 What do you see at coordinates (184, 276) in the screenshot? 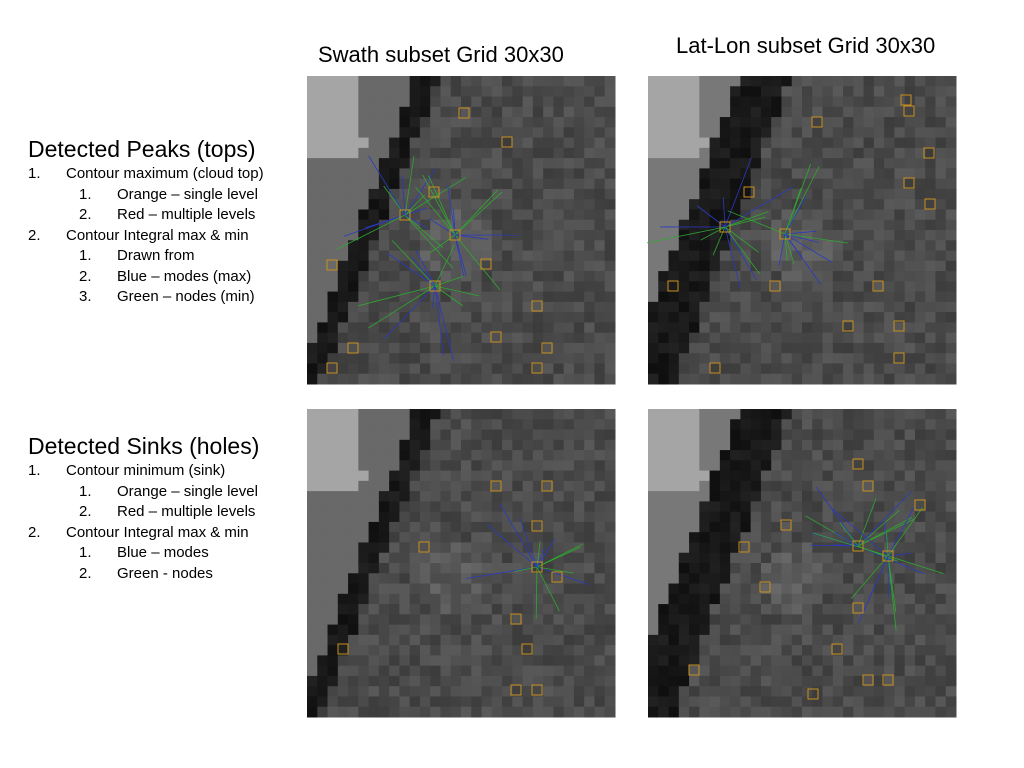
I see `sublist-item: Blue – modes (max)` at bounding box center [184, 276].